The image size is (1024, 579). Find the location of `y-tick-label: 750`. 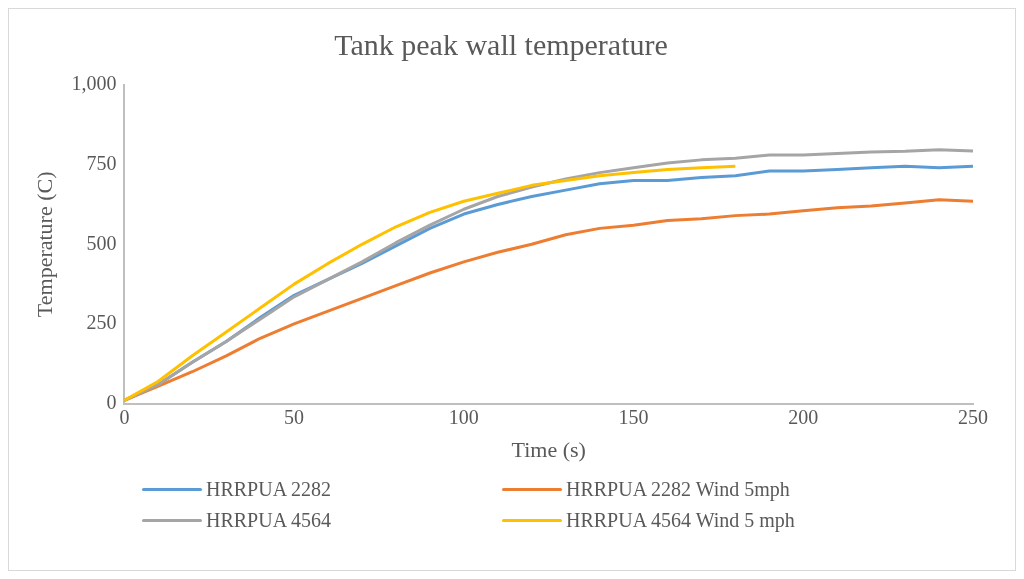

y-tick-label: 750 is located at coordinates (101, 162).